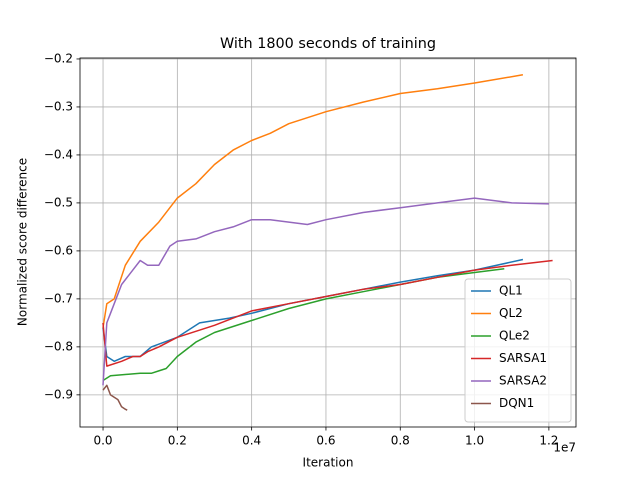  Describe the element at coordinates (328, 463) in the screenshot. I see `x-axis-label: Iteration` at that location.